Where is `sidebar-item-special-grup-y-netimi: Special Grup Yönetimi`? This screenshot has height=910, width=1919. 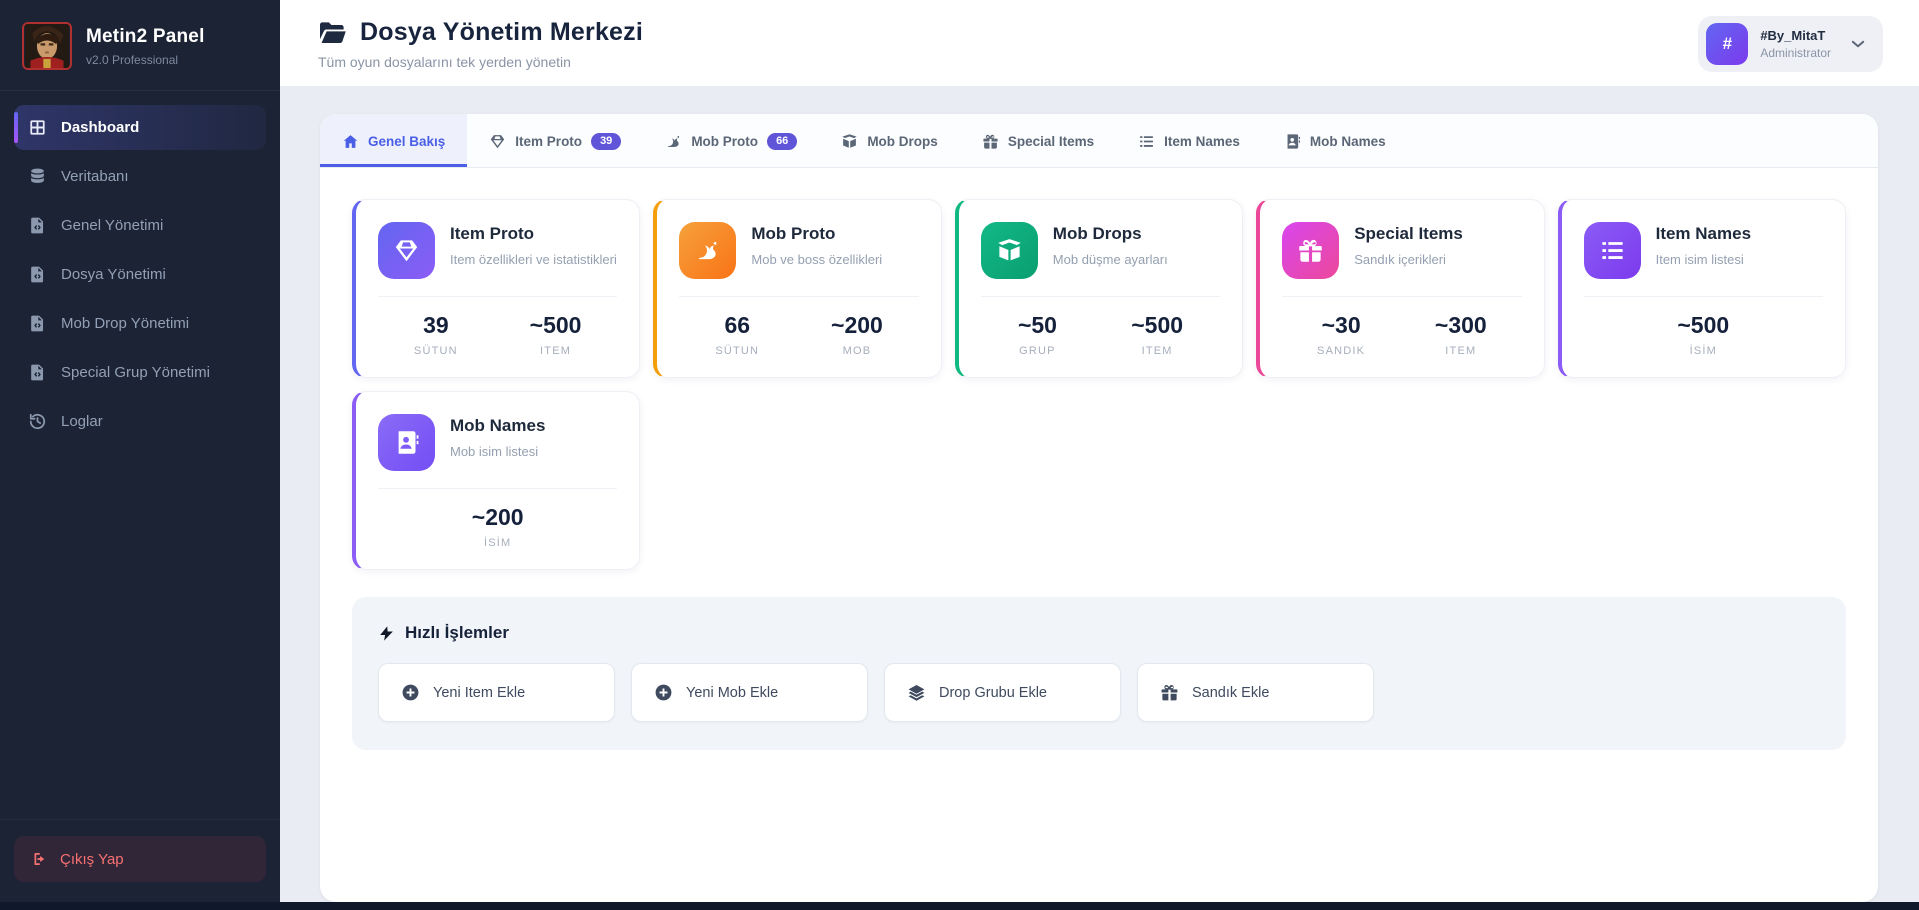 sidebar-item-special-grup-y-netimi: Special Grup Yönetimi is located at coordinates (140, 372).